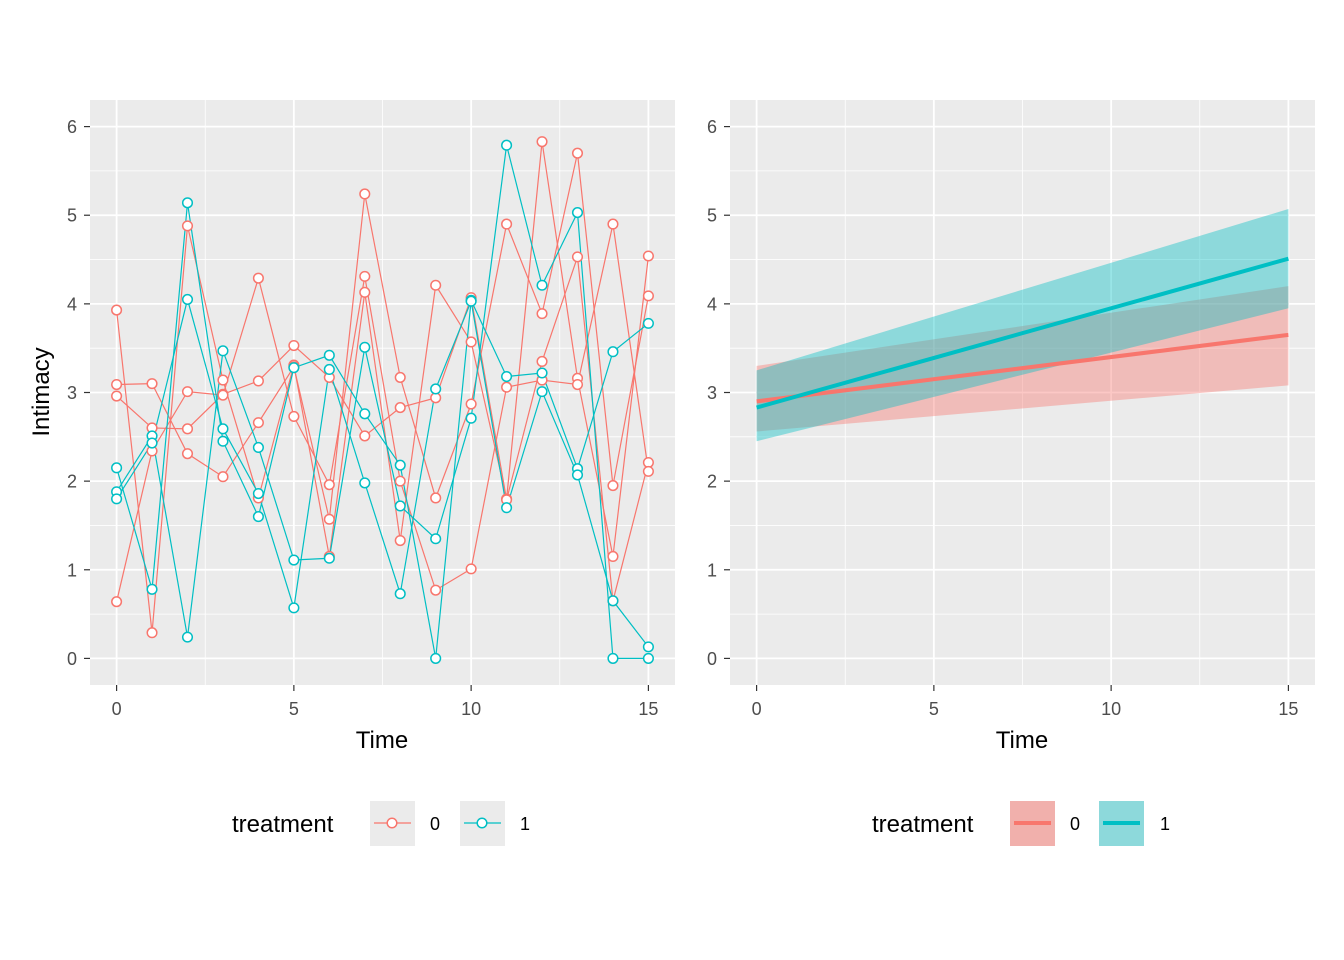  What do you see at coordinates (712, 304) in the screenshot?
I see `right-y-tick-label: 4` at bounding box center [712, 304].